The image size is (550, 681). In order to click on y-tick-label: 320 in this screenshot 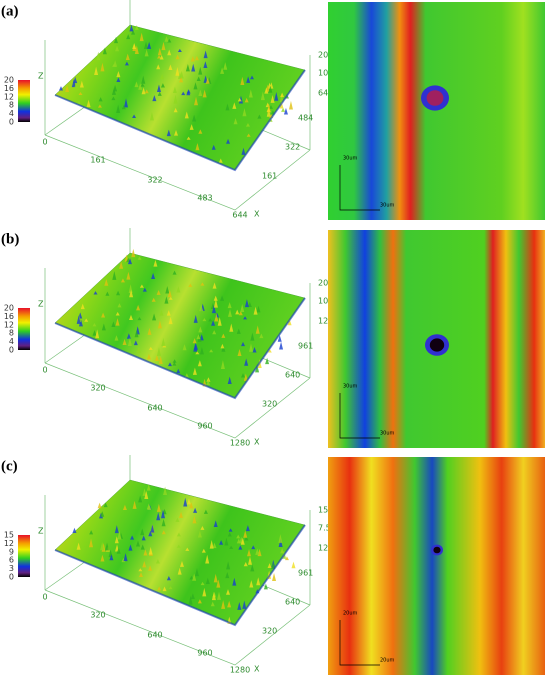, I will do `click(269, 404)`.